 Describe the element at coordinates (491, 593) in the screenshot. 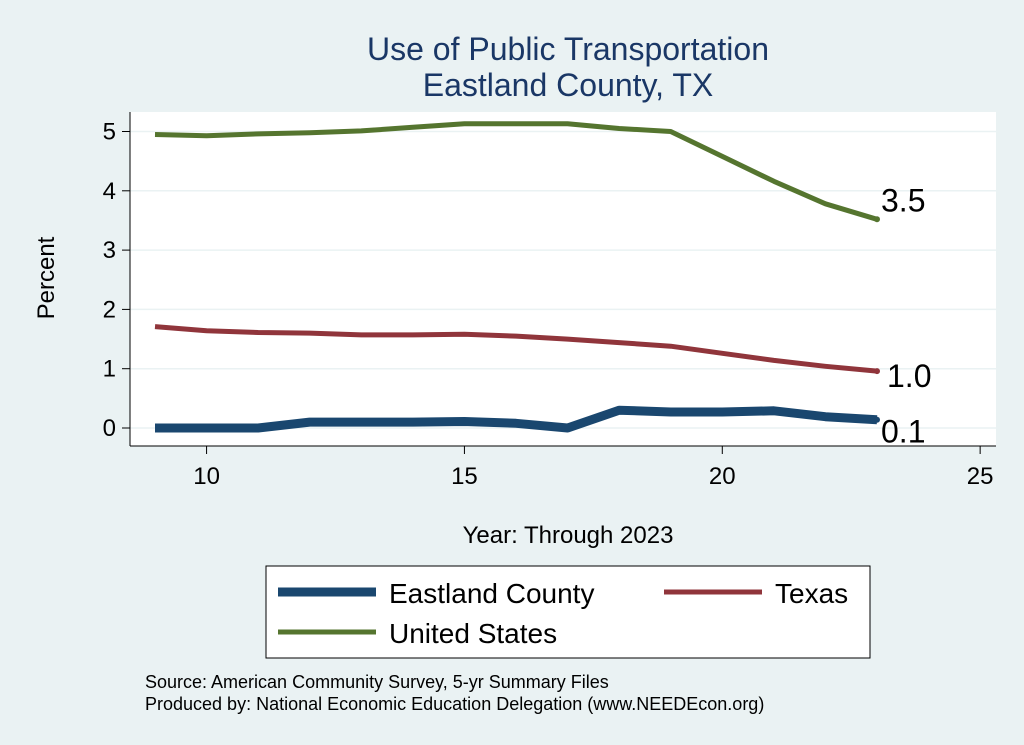

I see `legend-label-eastland-county: Eastland County` at that location.